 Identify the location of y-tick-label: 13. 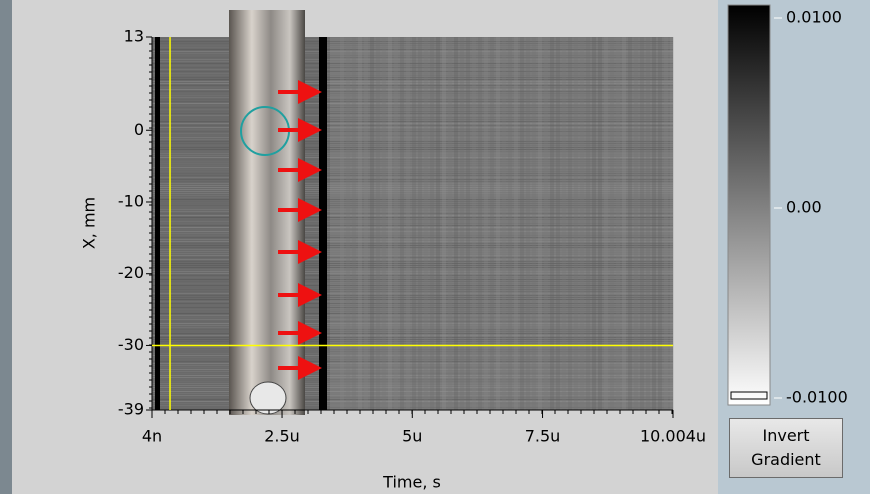
(134, 36).